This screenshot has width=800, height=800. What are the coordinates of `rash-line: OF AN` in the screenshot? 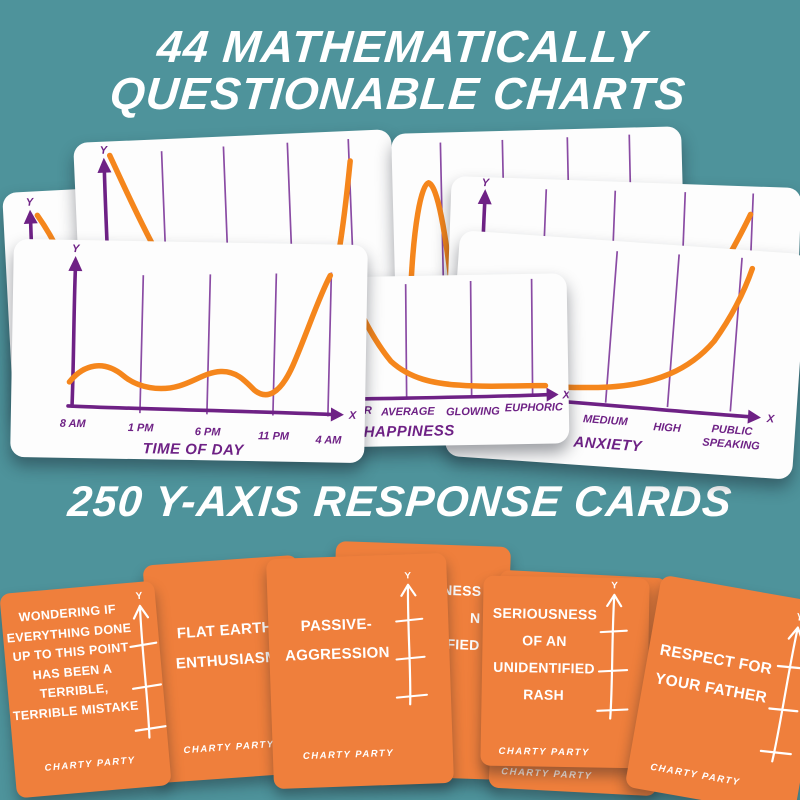 It's located at (544, 641).